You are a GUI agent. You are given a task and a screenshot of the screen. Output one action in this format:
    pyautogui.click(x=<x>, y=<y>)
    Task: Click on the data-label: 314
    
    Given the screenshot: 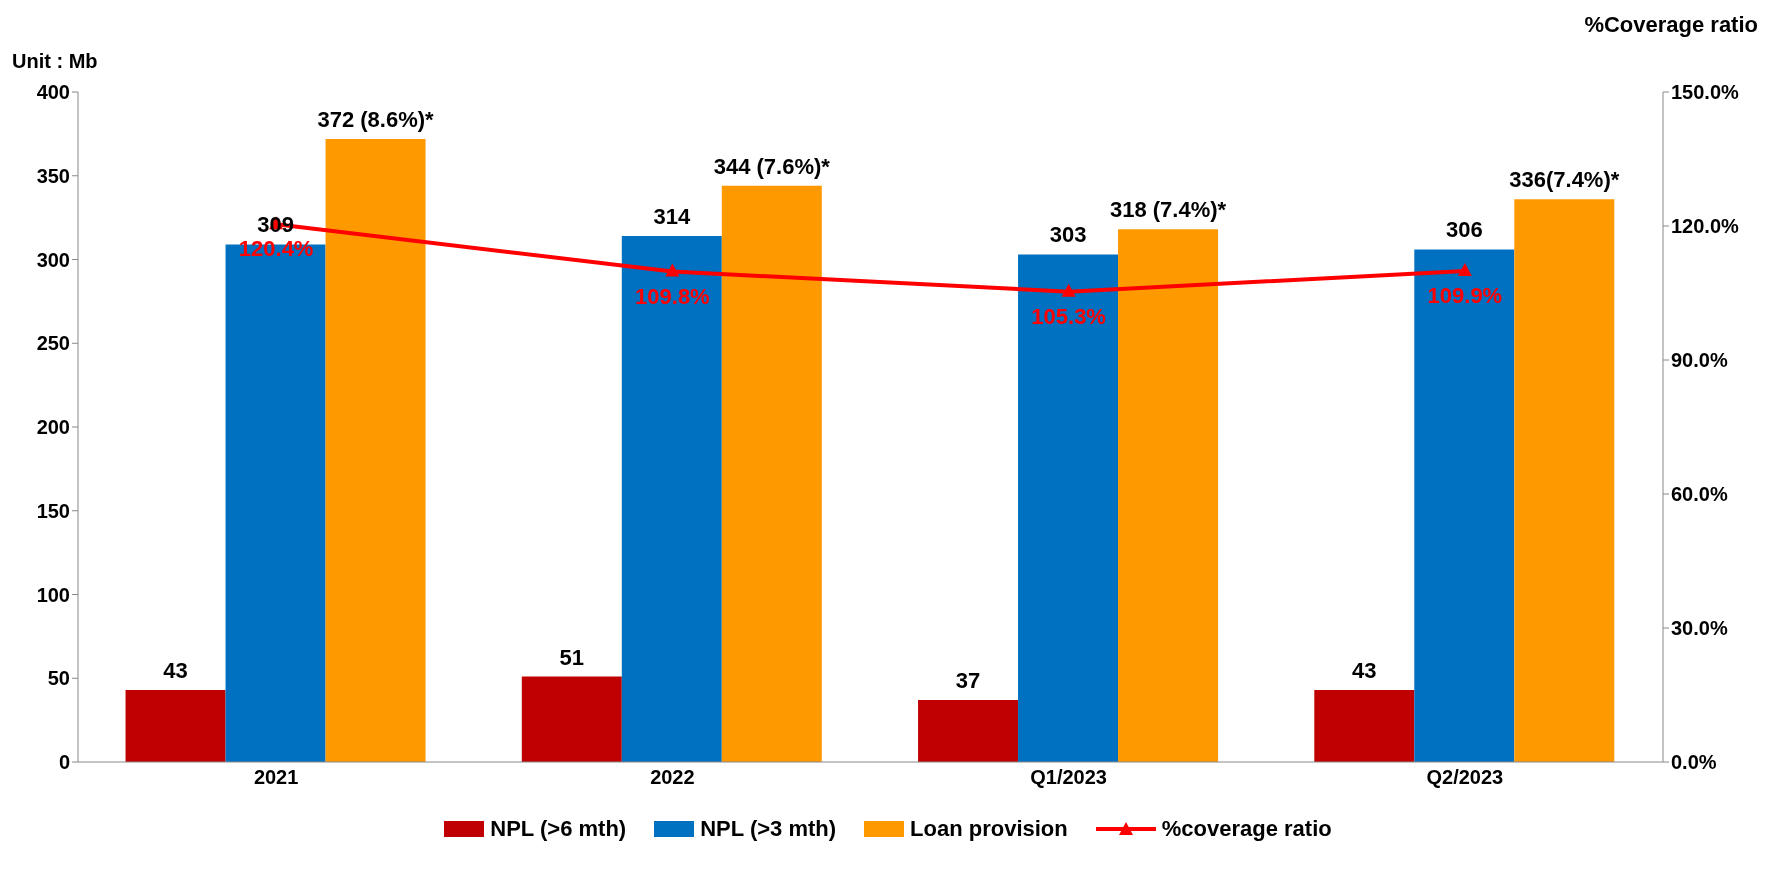 What is the action you would take?
    pyautogui.click(x=672, y=217)
    